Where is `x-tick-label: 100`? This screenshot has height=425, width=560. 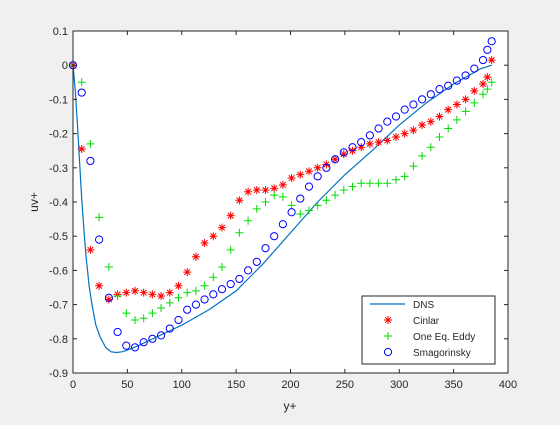 x-tick-label: 100 is located at coordinates (182, 385).